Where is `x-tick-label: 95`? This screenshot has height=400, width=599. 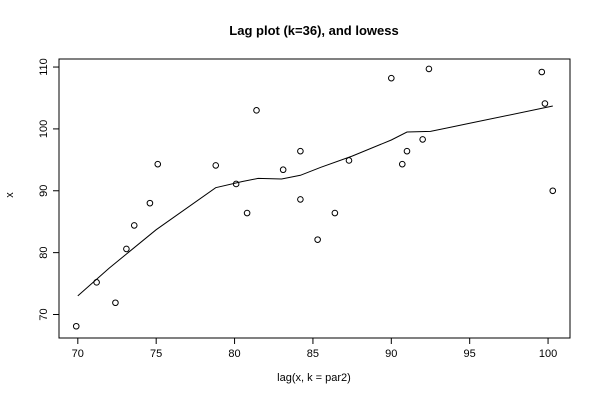 x-tick-label: 95 is located at coordinates (470, 354).